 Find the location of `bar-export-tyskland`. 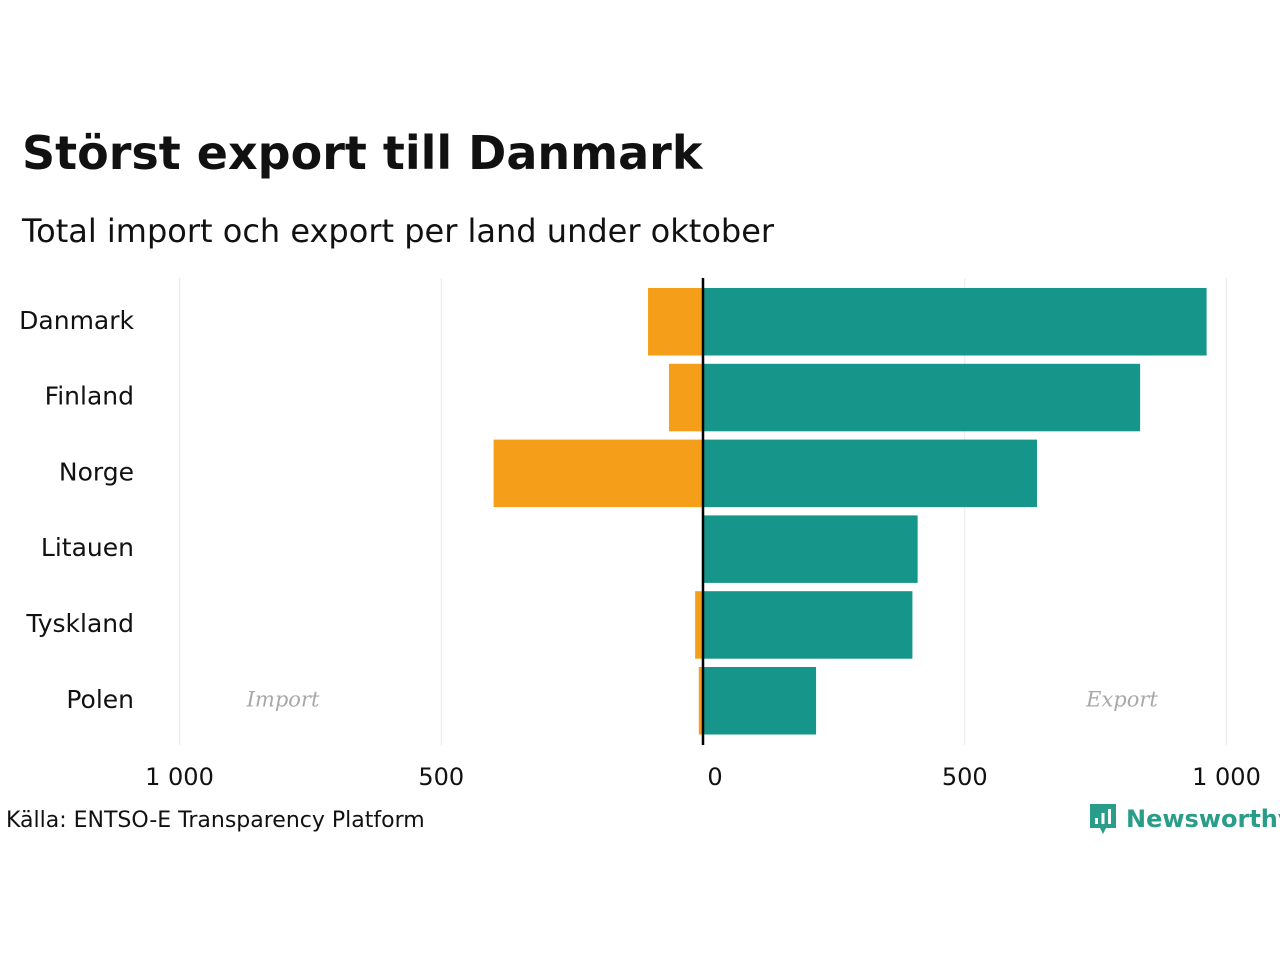

bar-export-tyskland is located at coordinates (808, 625).